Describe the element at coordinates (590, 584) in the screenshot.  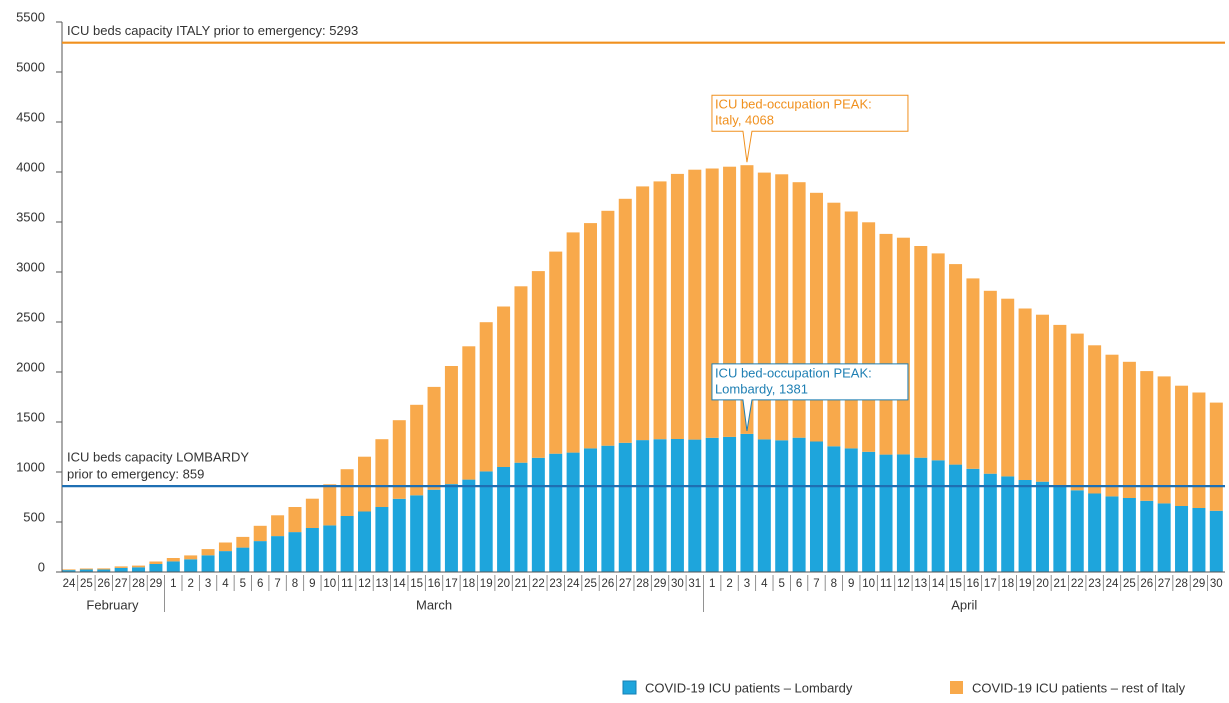
I see `x-tick-label: 25` at that location.